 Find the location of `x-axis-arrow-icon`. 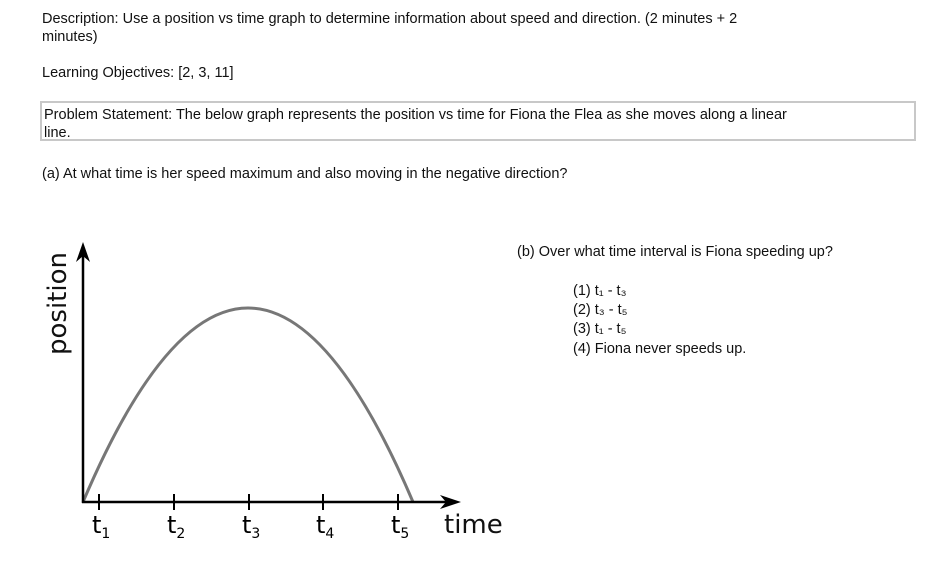

x-axis-arrow-icon is located at coordinates (450, 502).